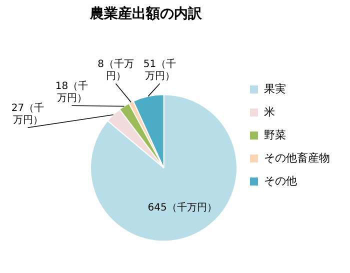 This screenshot has height=273, width=350. I want to click on legend-label: 米, so click(269, 111).